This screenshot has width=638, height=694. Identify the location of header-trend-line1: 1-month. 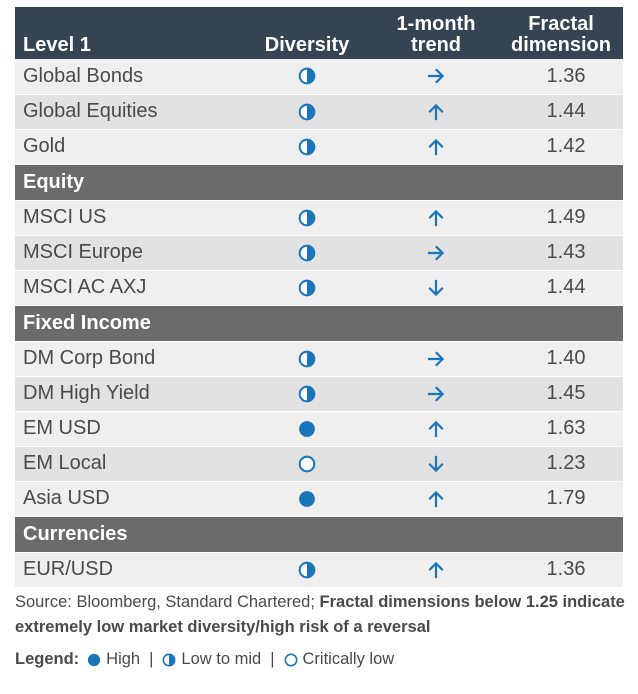
(436, 24).